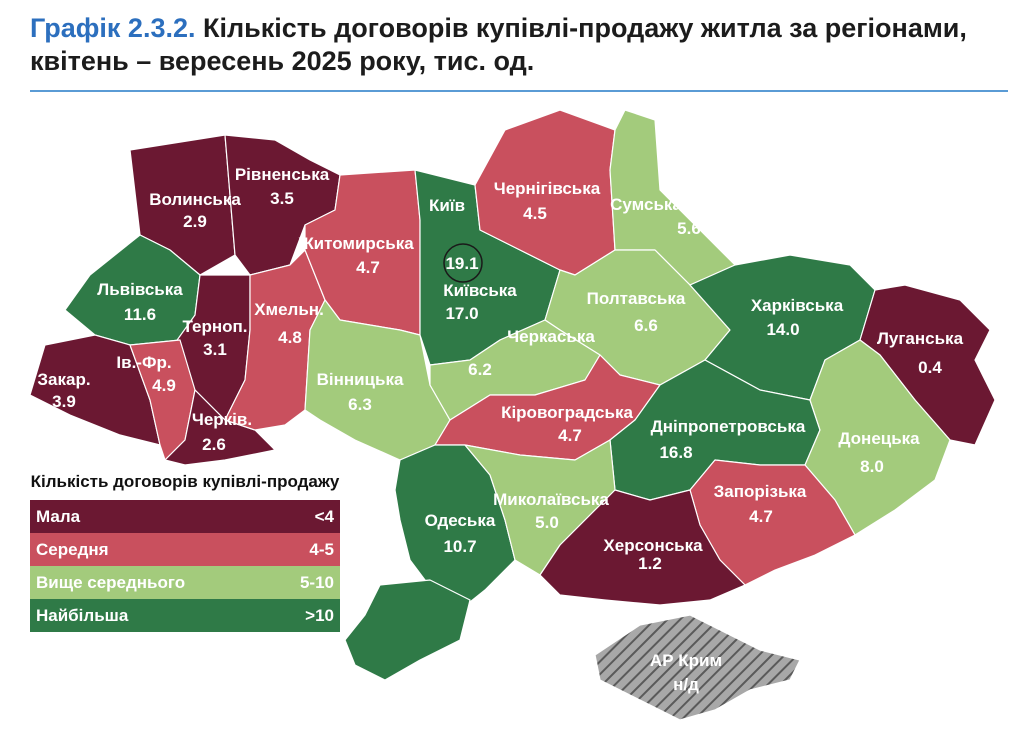 This screenshot has height=747, width=1024. Describe the element at coordinates (760, 491) in the screenshot. I see `label-zaporizhzhia-name: Запорізька` at that location.